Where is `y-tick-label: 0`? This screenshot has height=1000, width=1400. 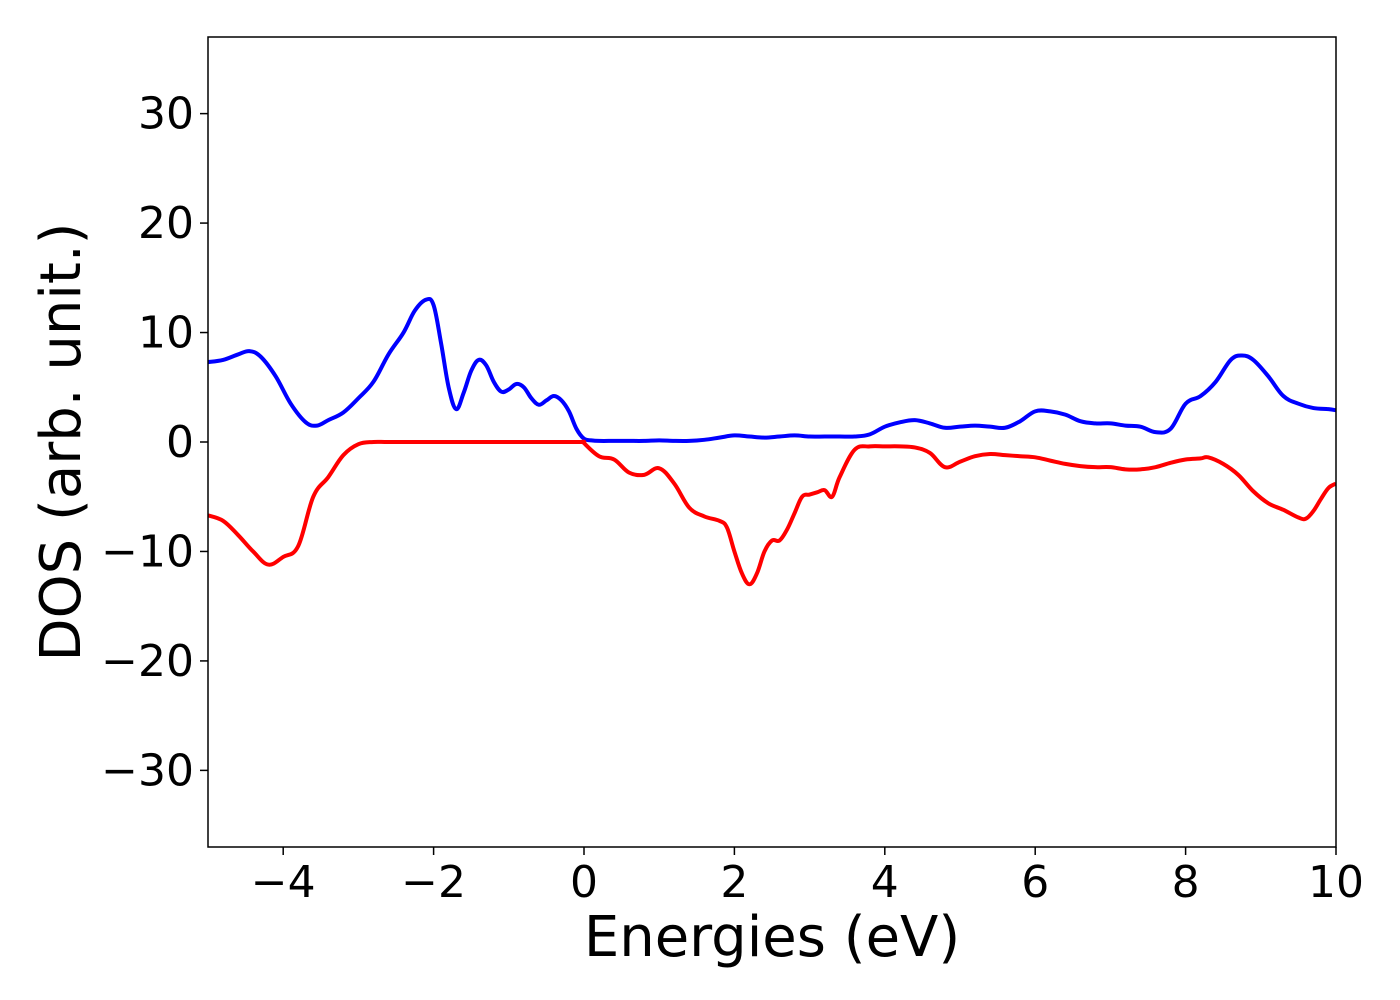 y-tick-label: 0 is located at coordinates (180, 442).